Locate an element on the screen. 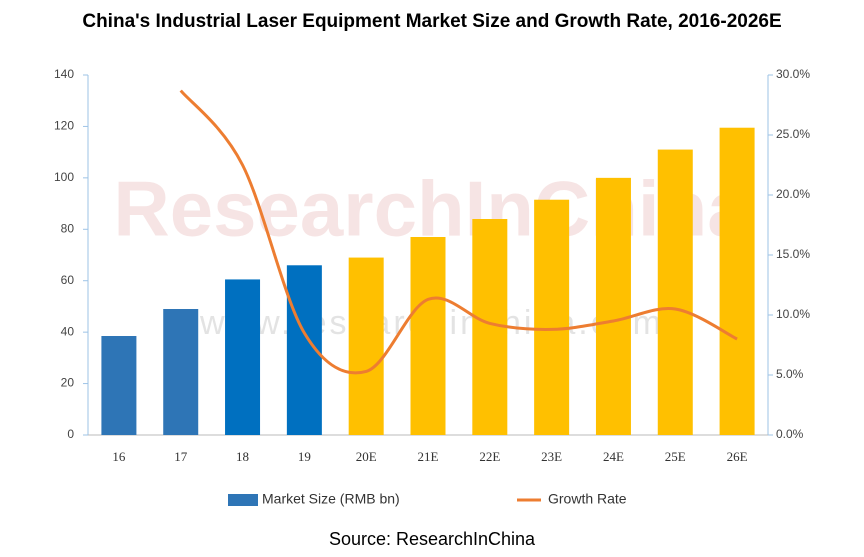 The image size is (864, 557). x-tick-label: 23E is located at coordinates (551, 456).